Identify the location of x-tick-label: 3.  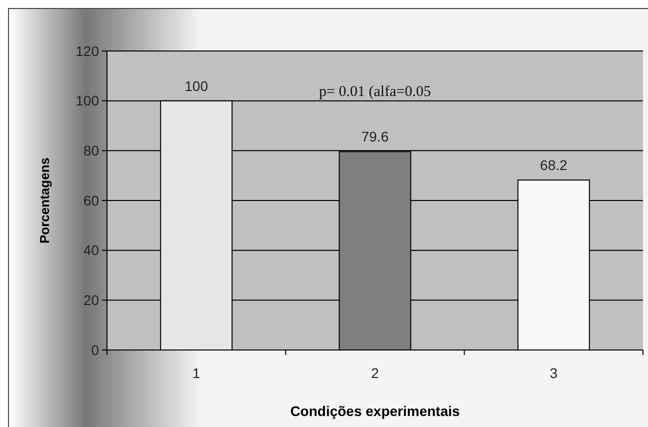
(554, 373).